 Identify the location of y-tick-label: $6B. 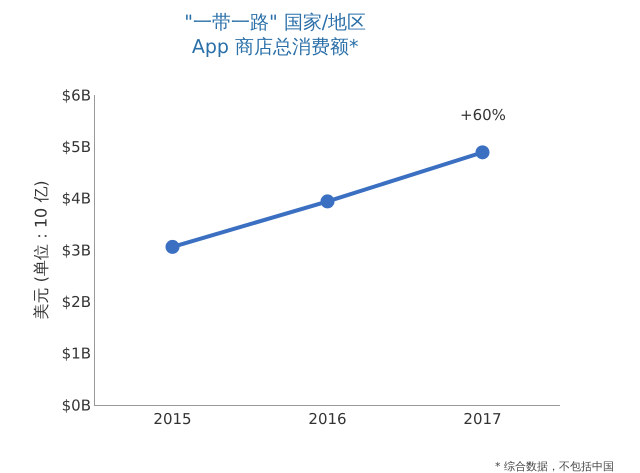
(76, 95).